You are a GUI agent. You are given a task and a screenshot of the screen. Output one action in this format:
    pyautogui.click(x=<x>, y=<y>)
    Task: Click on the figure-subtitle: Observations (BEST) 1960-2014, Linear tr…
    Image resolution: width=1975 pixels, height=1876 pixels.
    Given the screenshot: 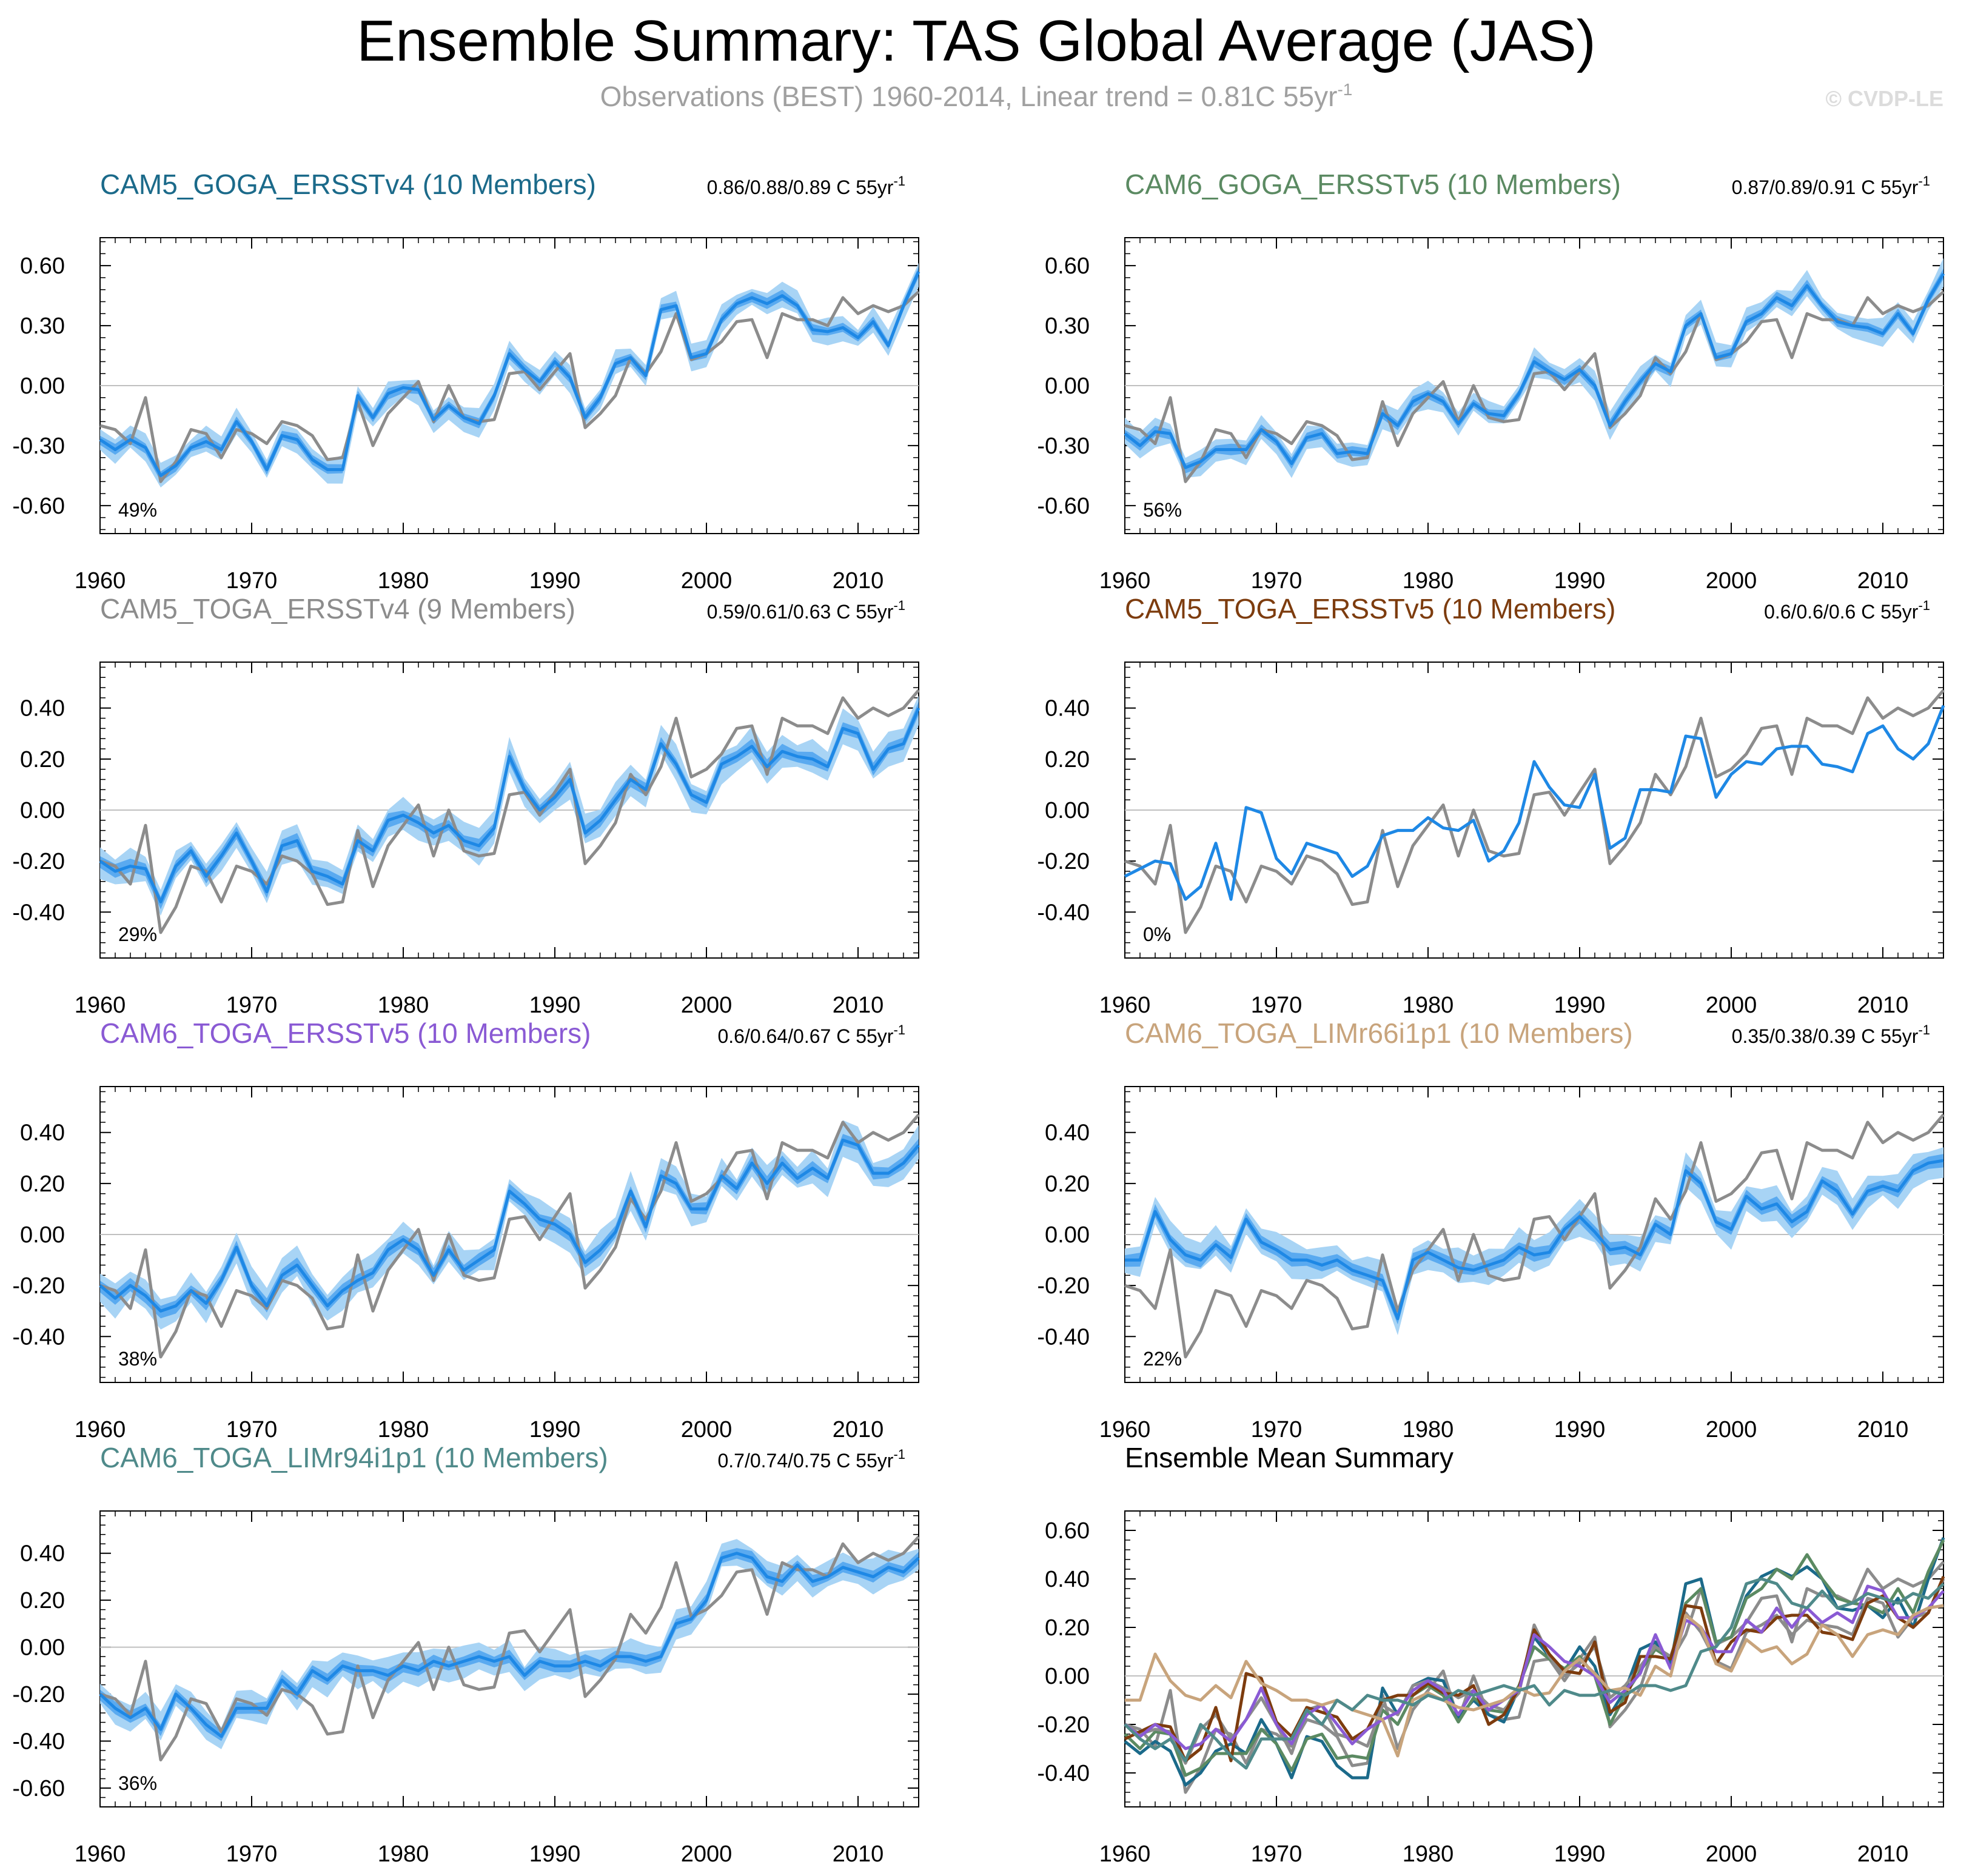 What is the action you would take?
    pyautogui.click(x=976, y=96)
    